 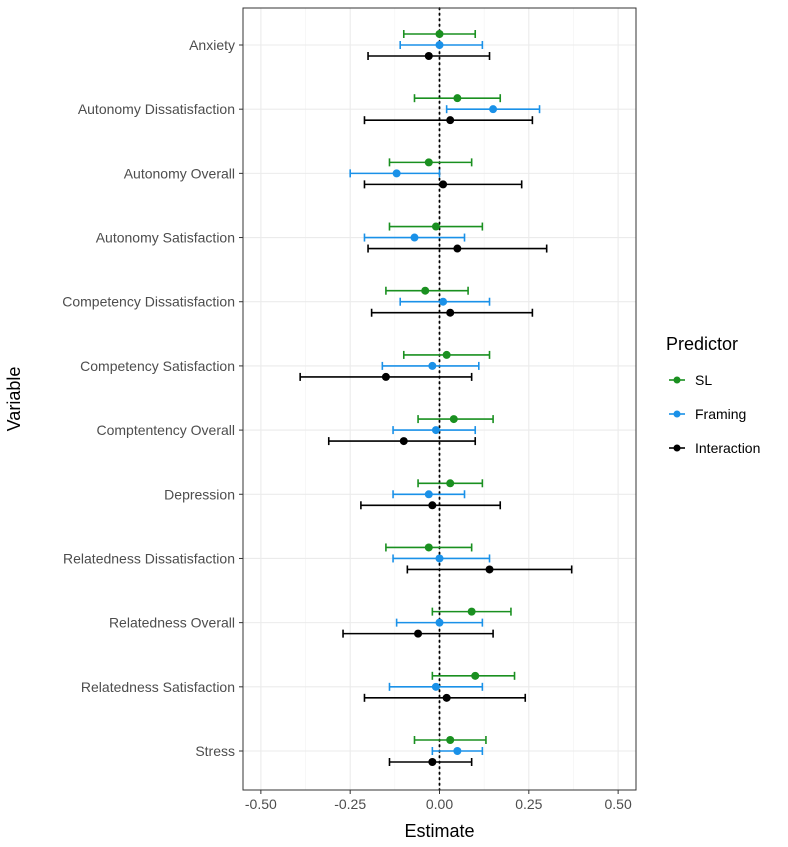 I want to click on legend-label: SL, so click(x=703, y=380).